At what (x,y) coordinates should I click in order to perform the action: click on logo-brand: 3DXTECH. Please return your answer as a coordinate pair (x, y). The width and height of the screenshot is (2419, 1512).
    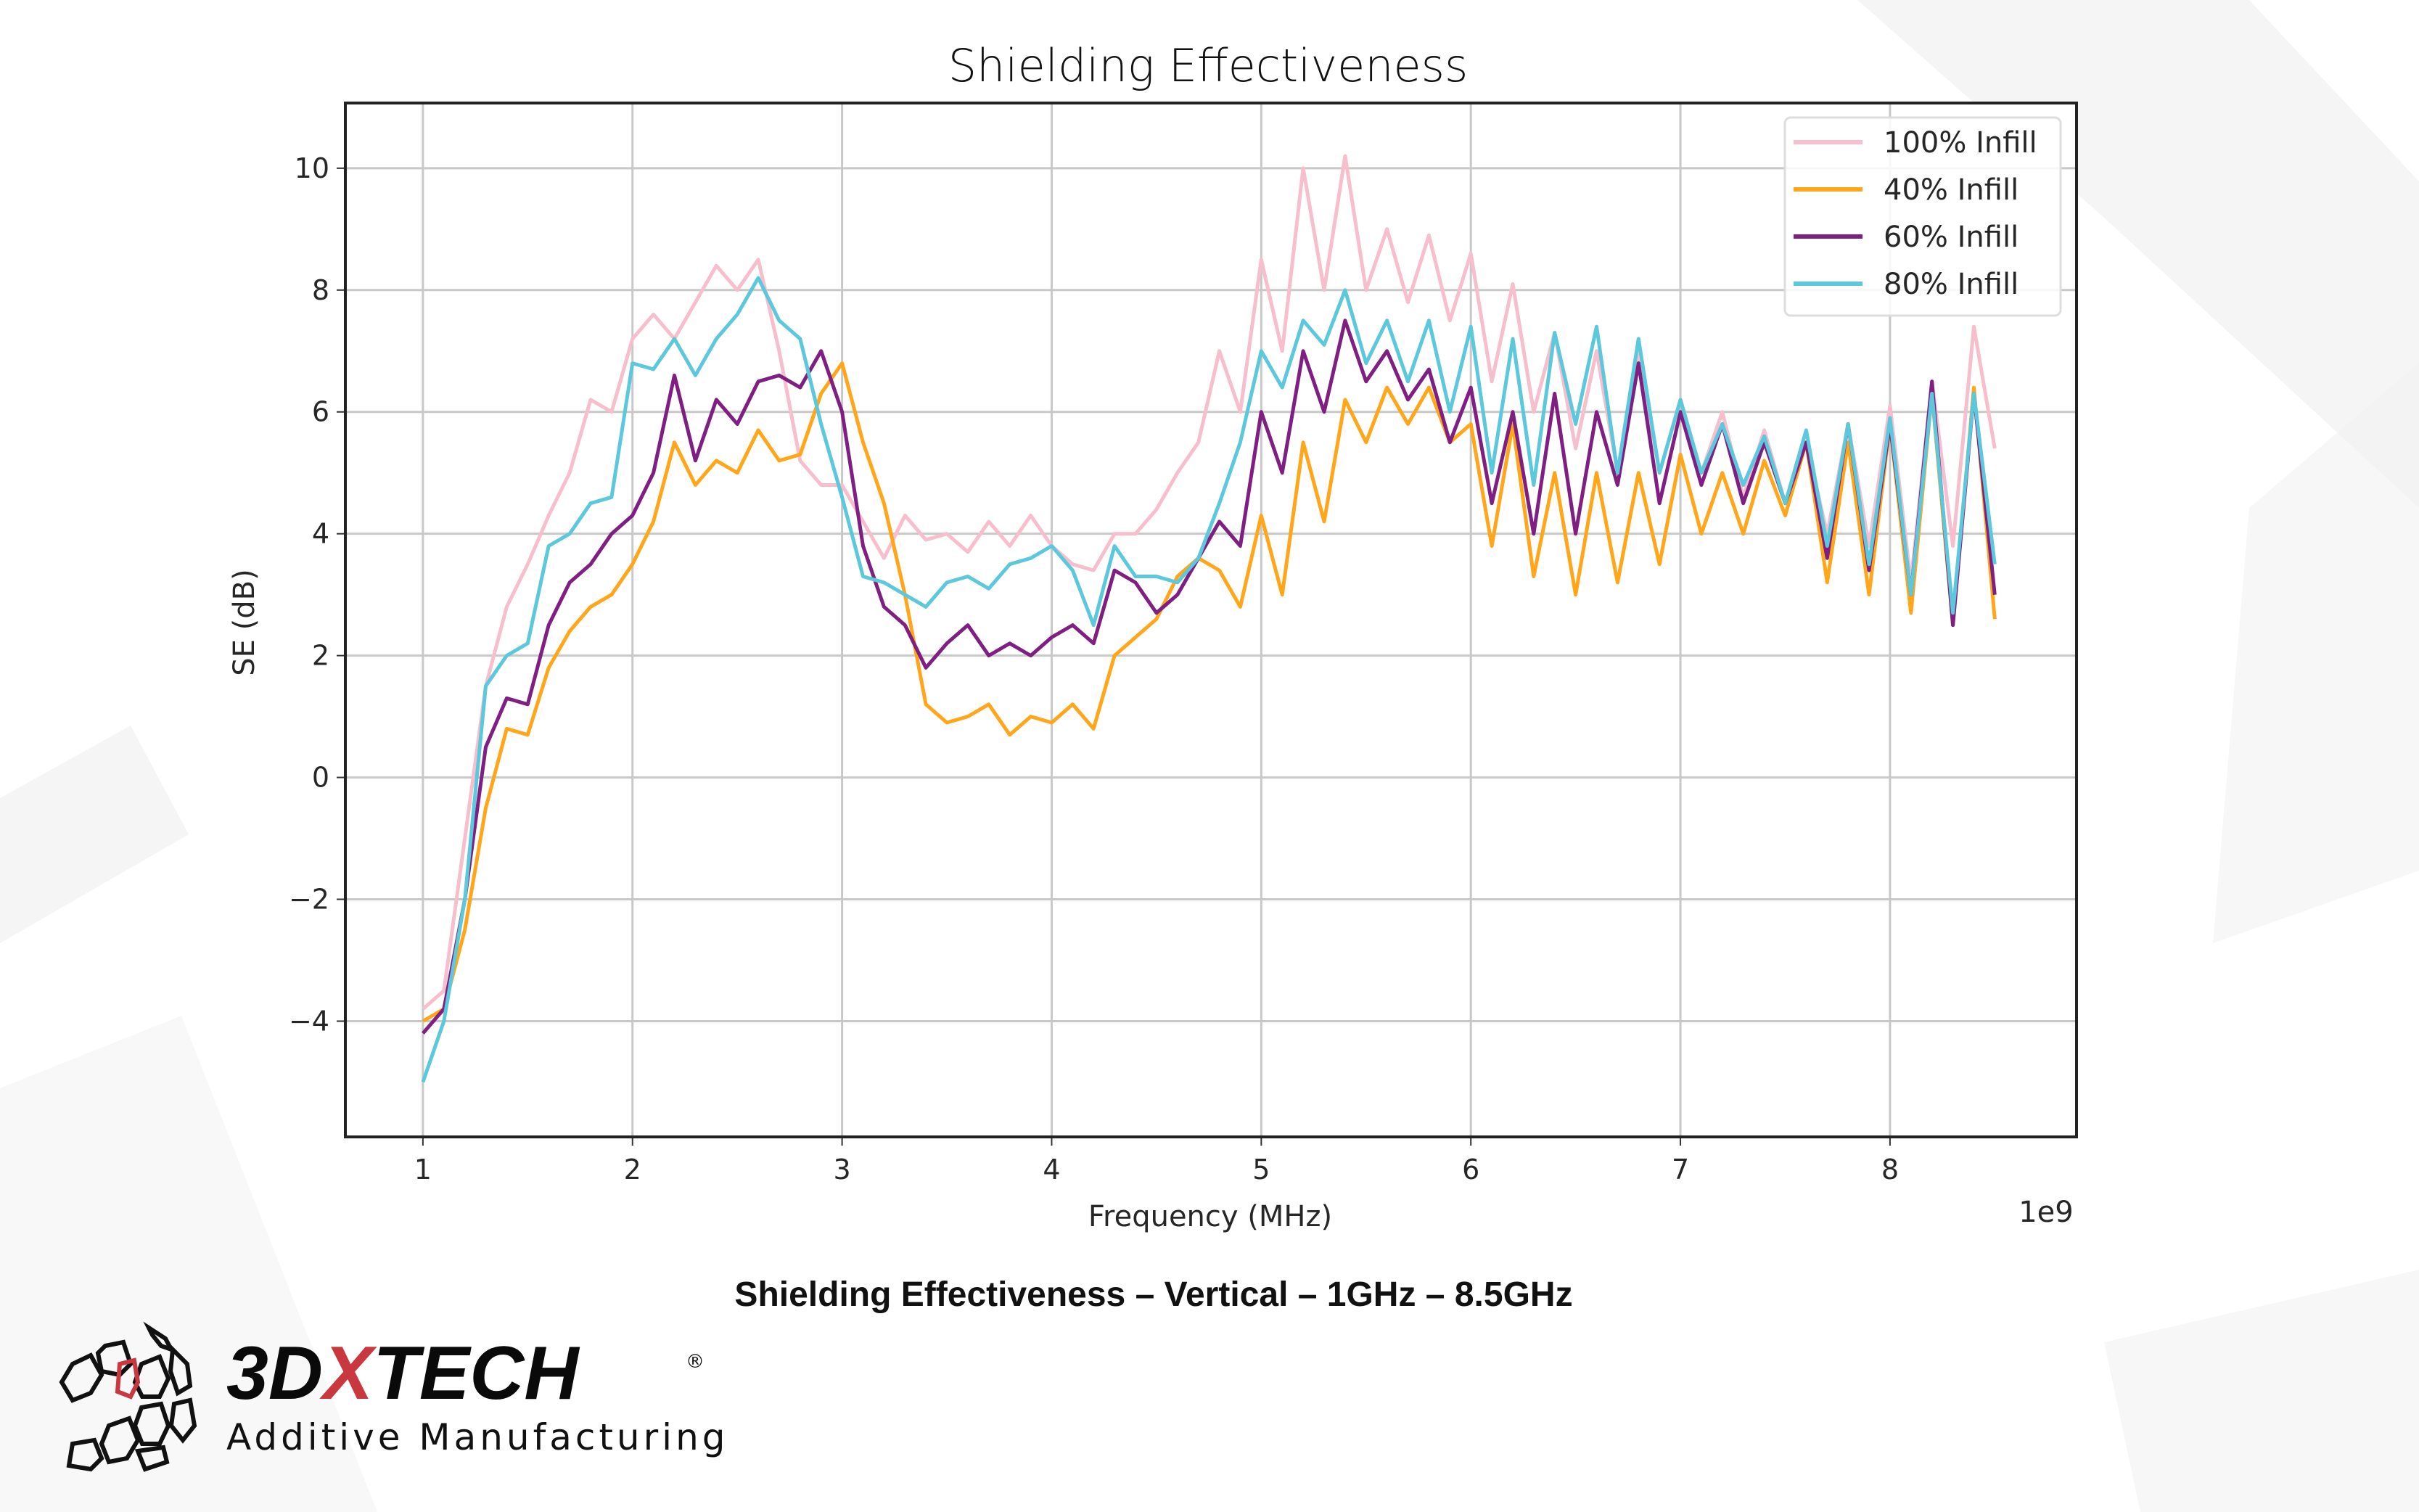
    Looking at the image, I should click on (403, 1374).